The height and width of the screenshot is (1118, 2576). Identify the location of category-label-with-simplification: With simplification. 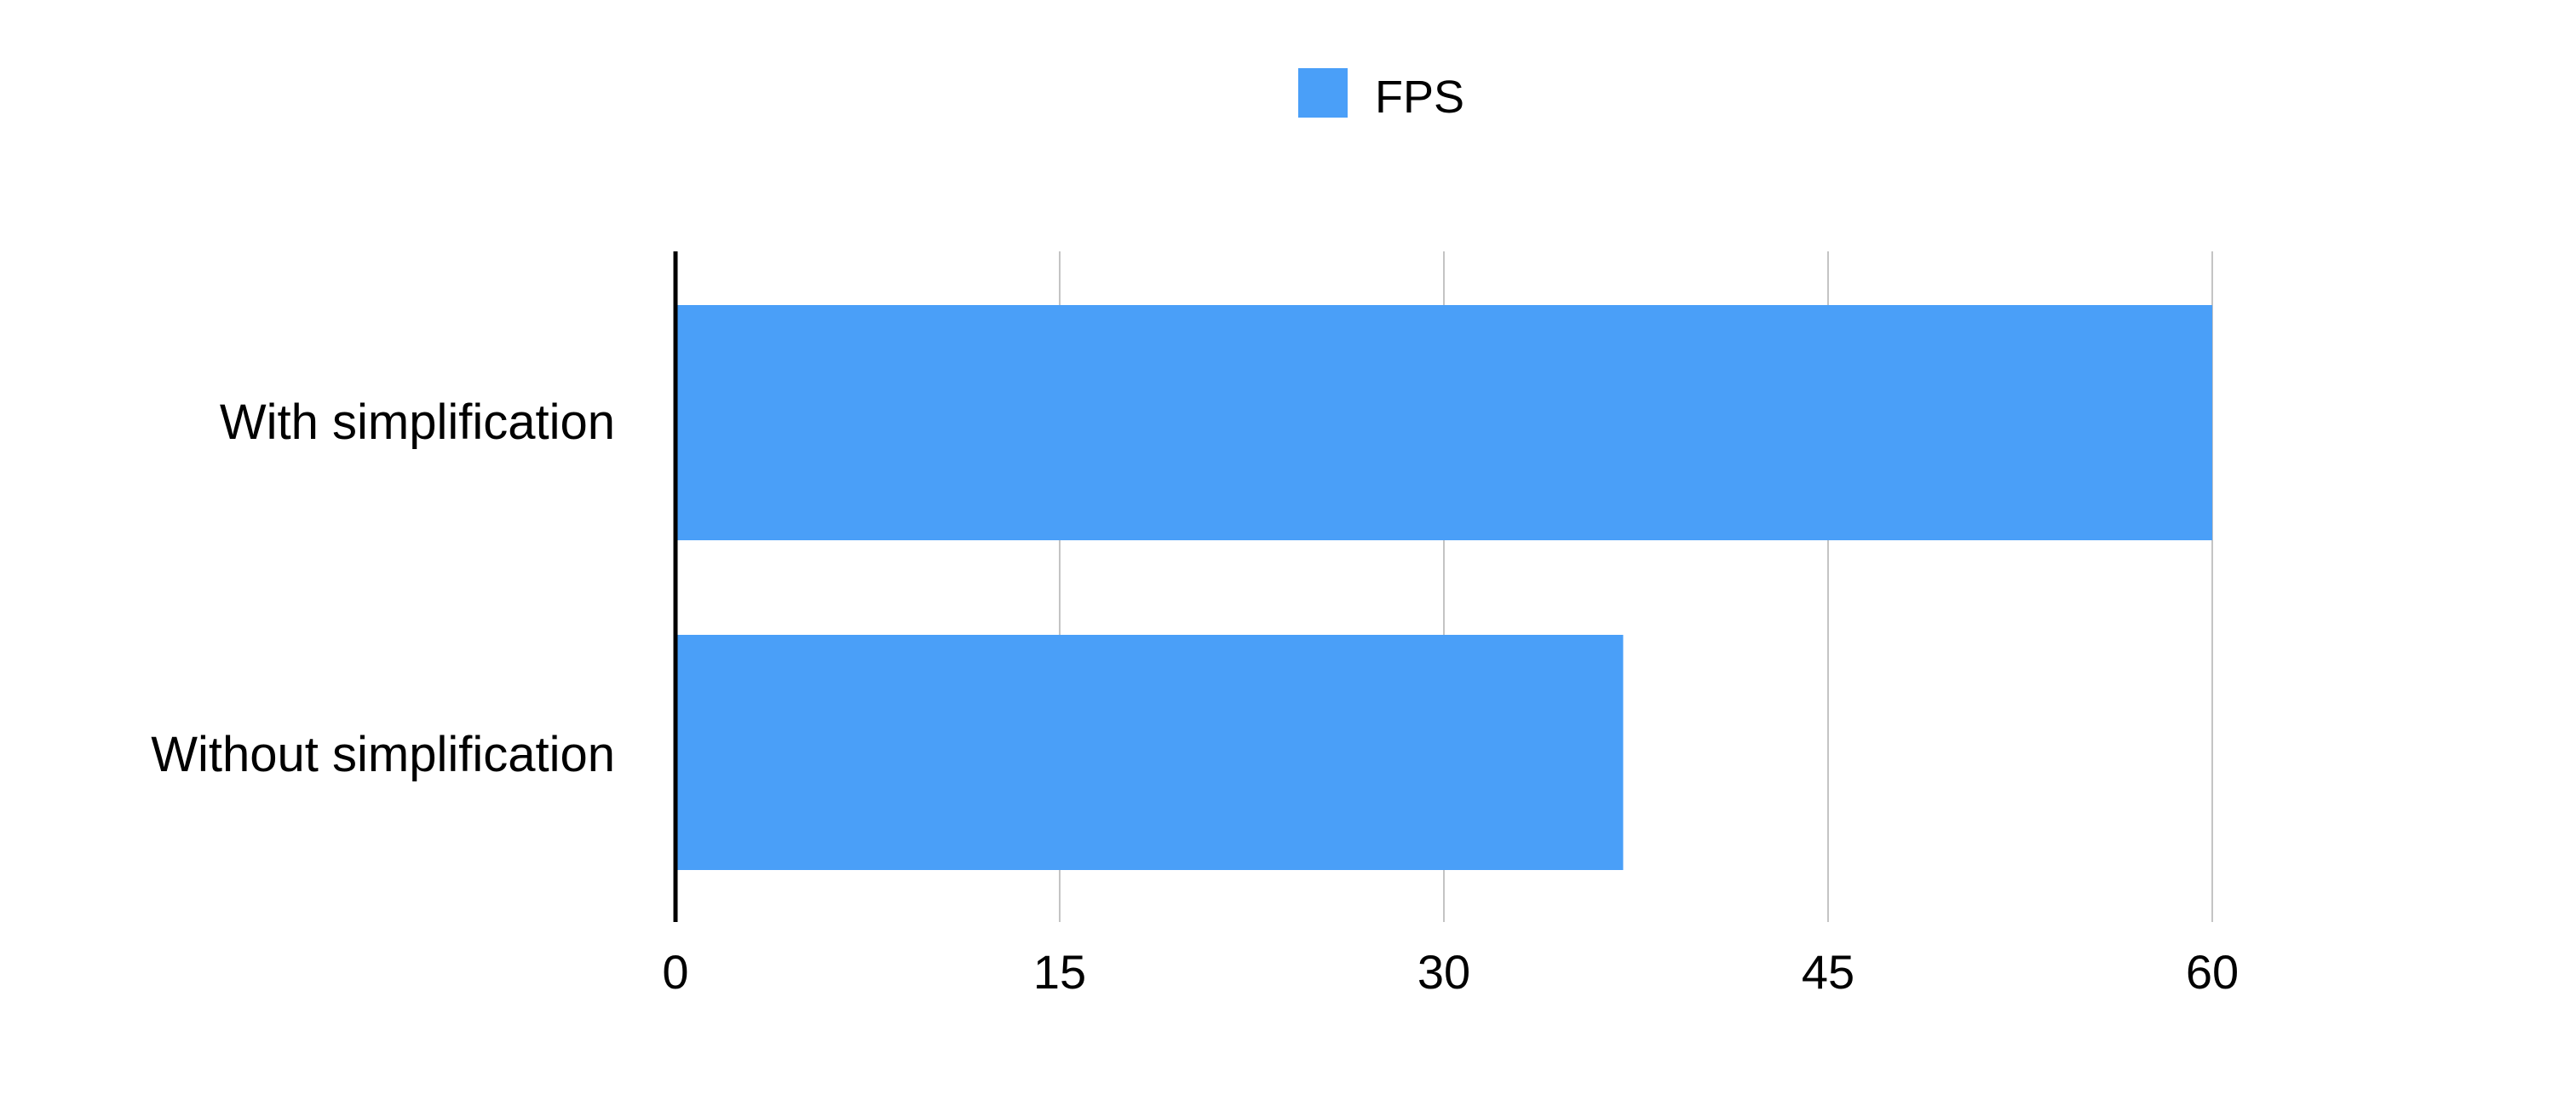
(417, 422).